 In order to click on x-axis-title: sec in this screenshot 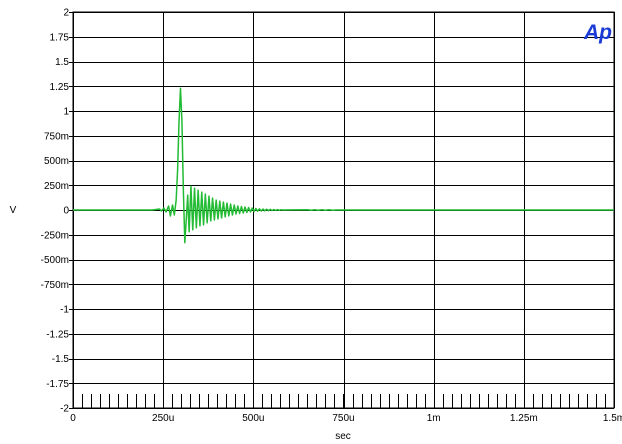, I will do `click(343, 436)`.